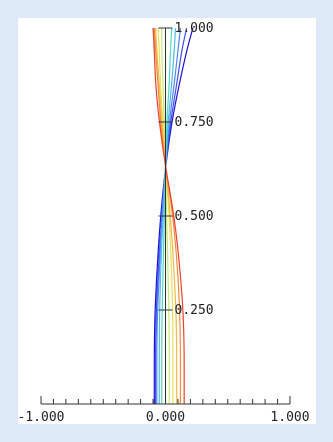  I want to click on x-tick-label: 1.000, so click(289, 417).